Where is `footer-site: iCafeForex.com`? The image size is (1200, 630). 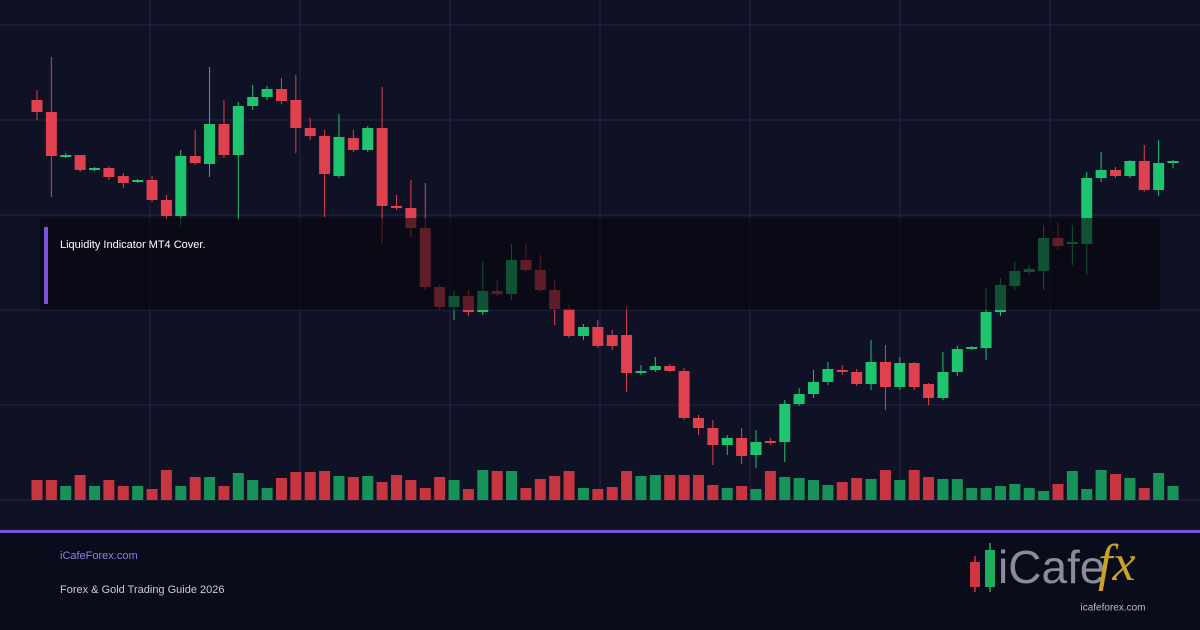
footer-site: iCafeForex.com is located at coordinates (99, 556).